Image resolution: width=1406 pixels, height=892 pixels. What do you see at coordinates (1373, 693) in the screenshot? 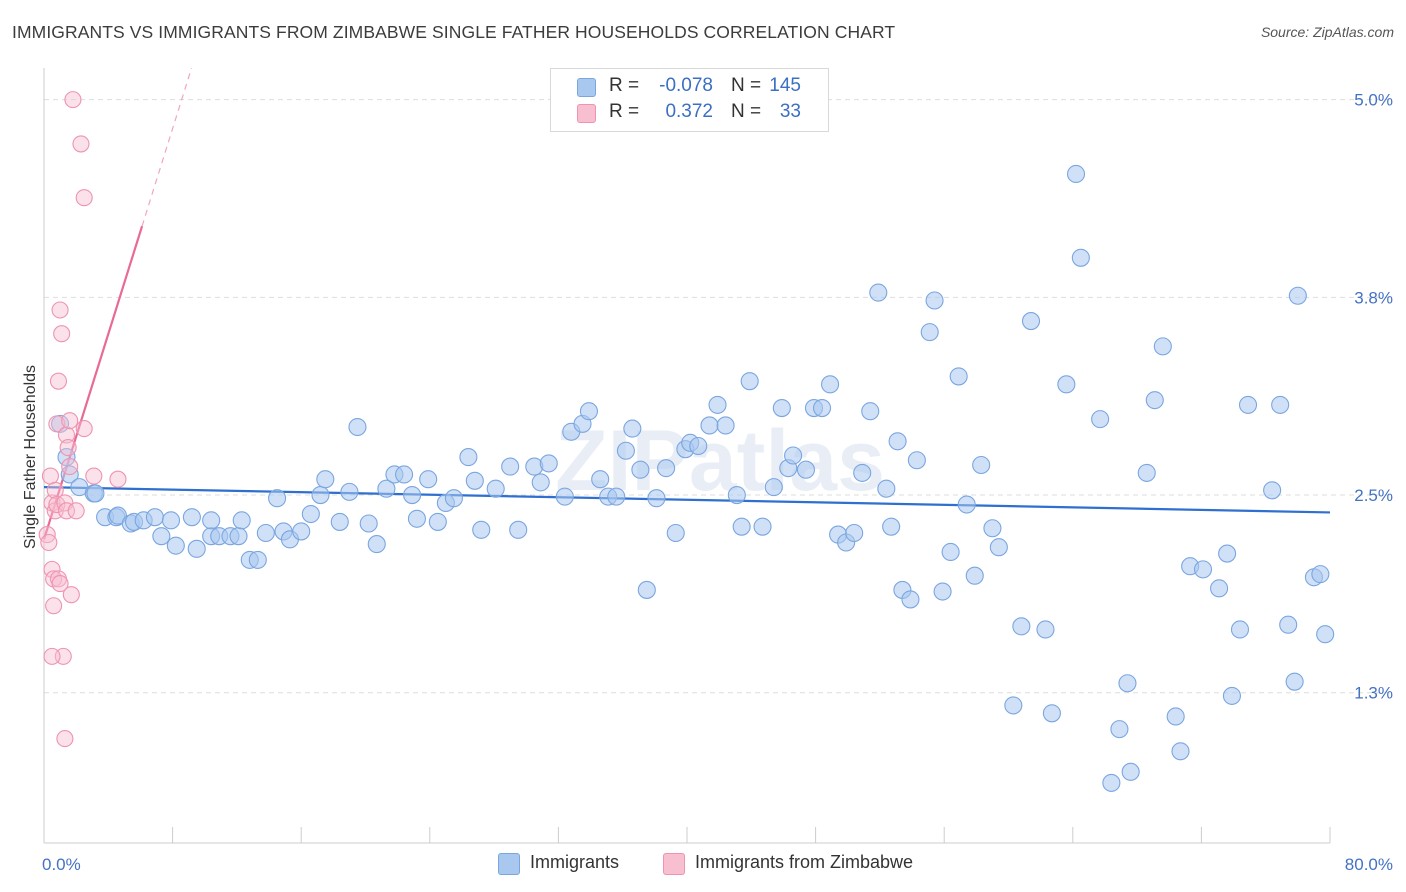
I see `y-tick-label: 1.3%` at bounding box center [1373, 693].